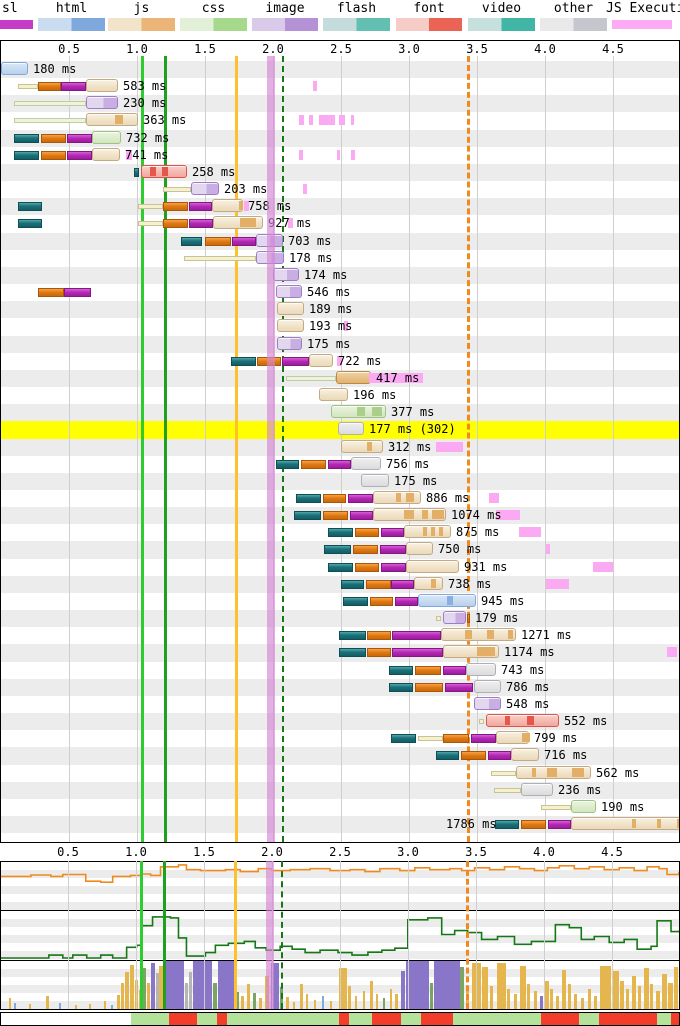  I want to click on request-row: 193 ms, so click(340, 326).